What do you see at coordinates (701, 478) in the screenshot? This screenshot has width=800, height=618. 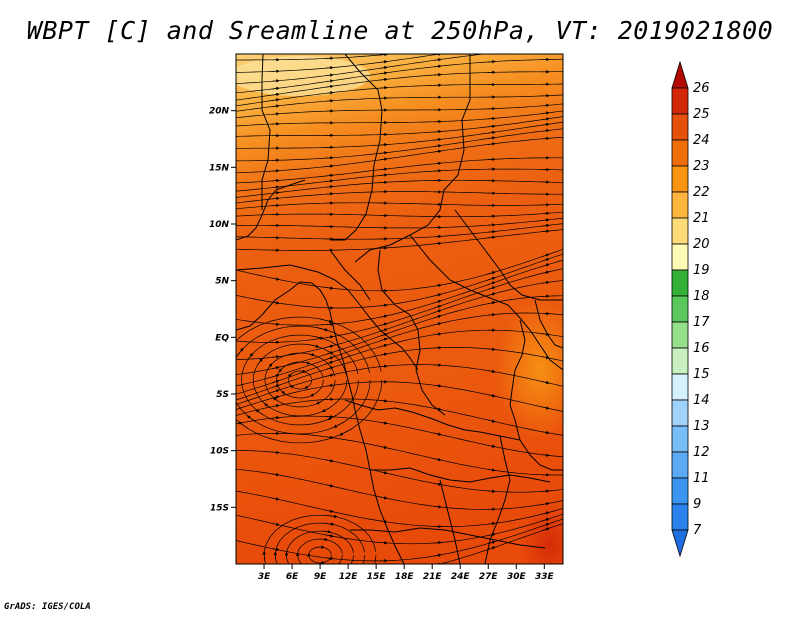 I see `colorbar-label: 11` at bounding box center [701, 478].